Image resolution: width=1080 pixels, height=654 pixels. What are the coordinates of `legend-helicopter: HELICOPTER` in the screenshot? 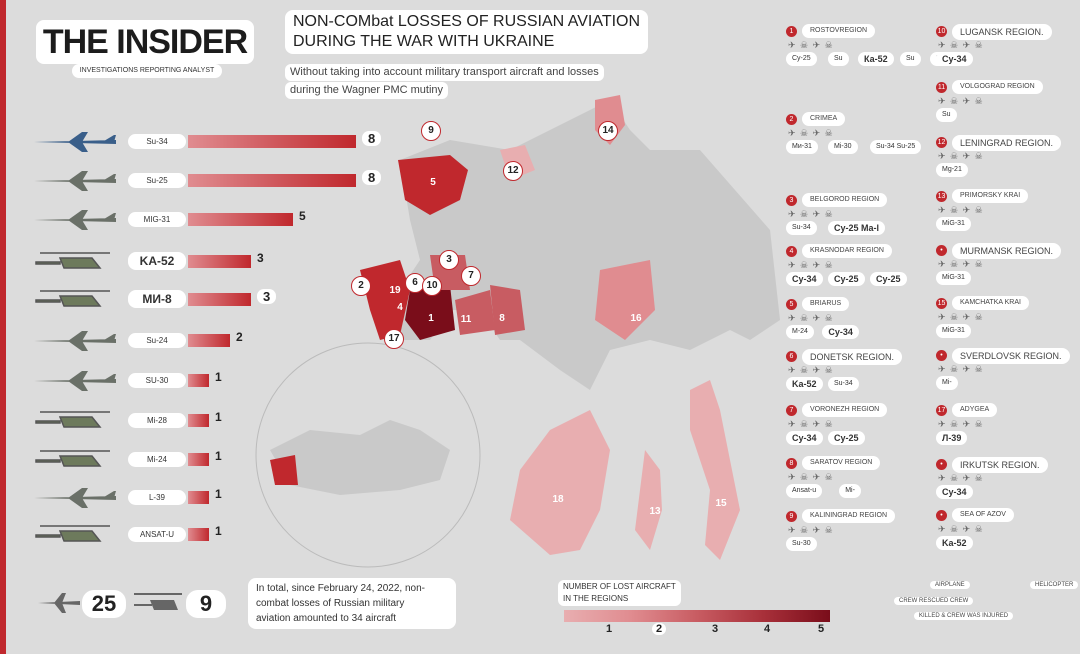 It's located at (1054, 585).